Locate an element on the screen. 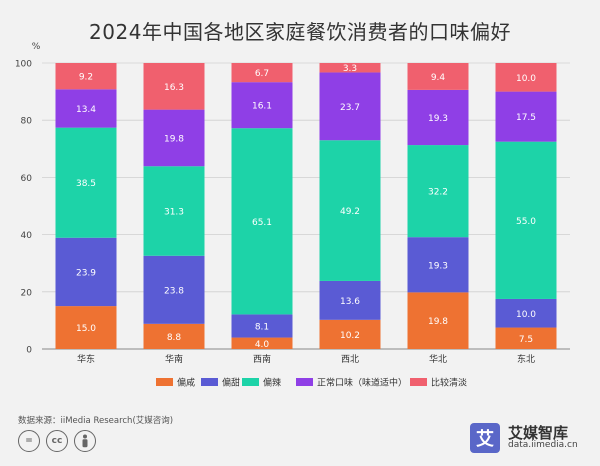  data-label: 6.7 is located at coordinates (262, 74).